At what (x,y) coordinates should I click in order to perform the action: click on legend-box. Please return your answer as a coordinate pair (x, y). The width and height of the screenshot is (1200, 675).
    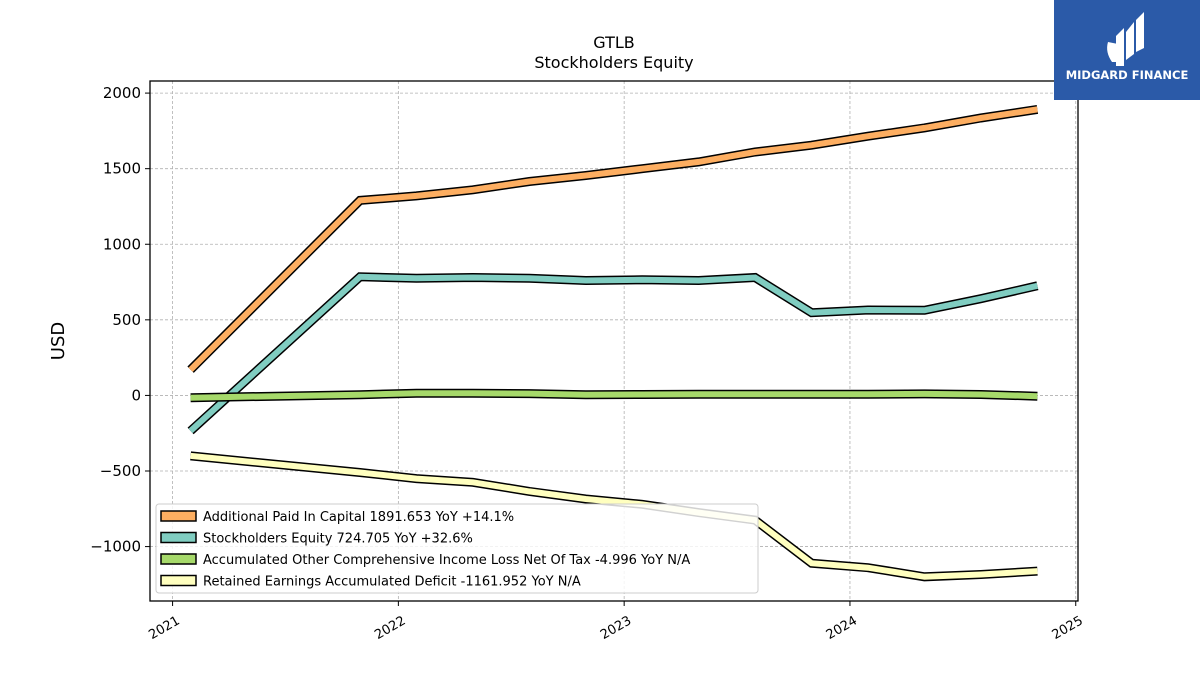
    Looking at the image, I should click on (457, 548).